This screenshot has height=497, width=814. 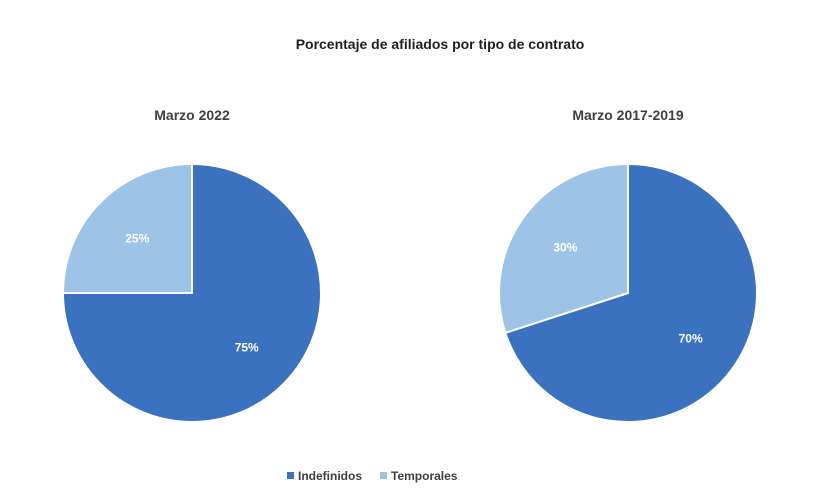 What do you see at coordinates (691, 338) in the screenshot?
I see `pie-2-data-label-indefinidos: 70%` at bounding box center [691, 338].